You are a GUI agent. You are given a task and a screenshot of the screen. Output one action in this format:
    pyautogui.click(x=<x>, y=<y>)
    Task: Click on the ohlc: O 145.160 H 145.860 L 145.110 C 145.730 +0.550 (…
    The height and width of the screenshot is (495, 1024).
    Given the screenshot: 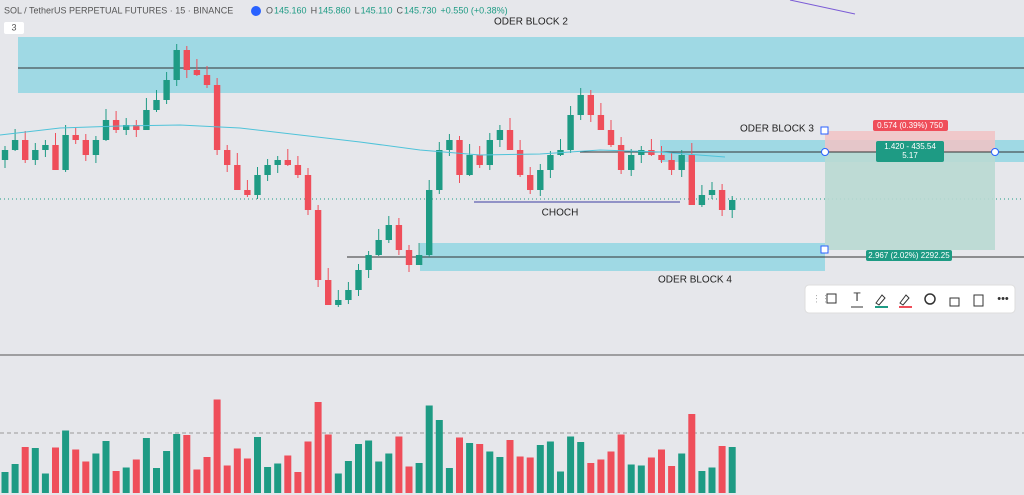 What is the action you would take?
    pyautogui.click(x=387, y=10)
    